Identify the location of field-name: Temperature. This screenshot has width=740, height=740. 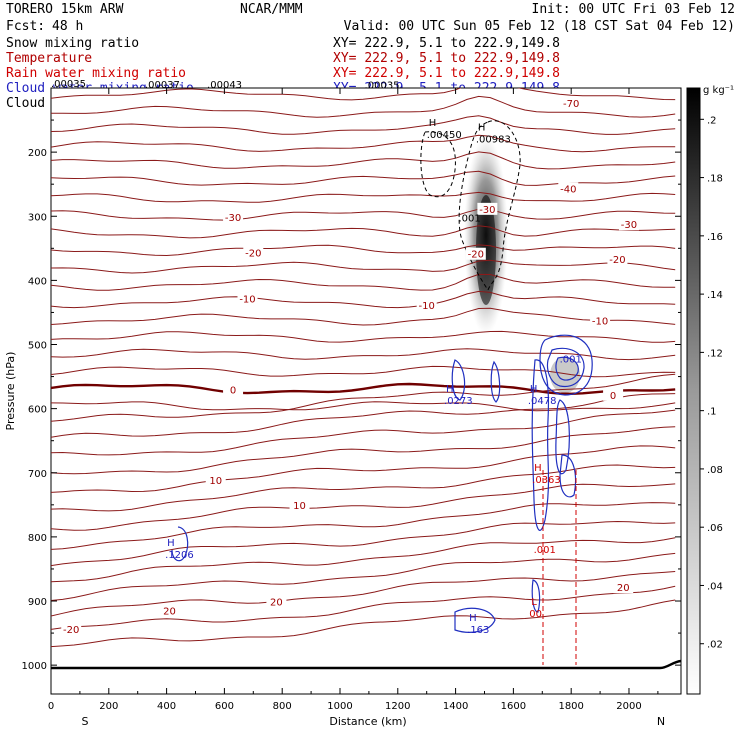
(49, 58).